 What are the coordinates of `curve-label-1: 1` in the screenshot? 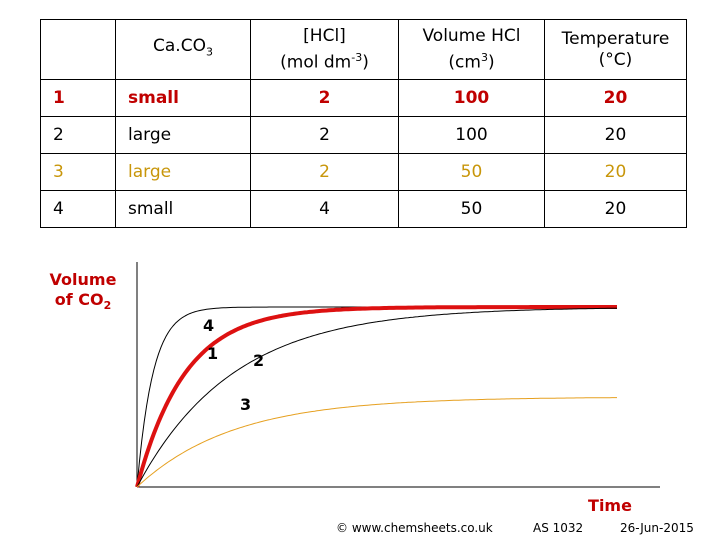 It's located at (212, 353).